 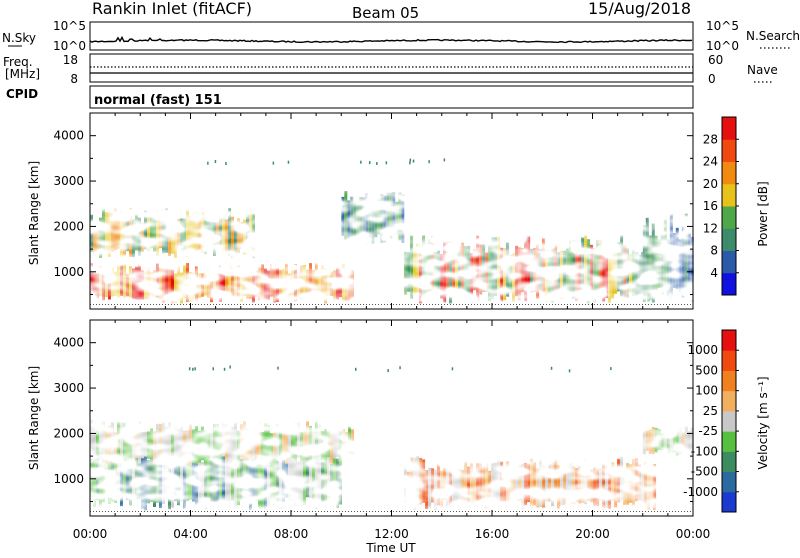 I want to click on colorbar-frame, so click(x=729, y=421).